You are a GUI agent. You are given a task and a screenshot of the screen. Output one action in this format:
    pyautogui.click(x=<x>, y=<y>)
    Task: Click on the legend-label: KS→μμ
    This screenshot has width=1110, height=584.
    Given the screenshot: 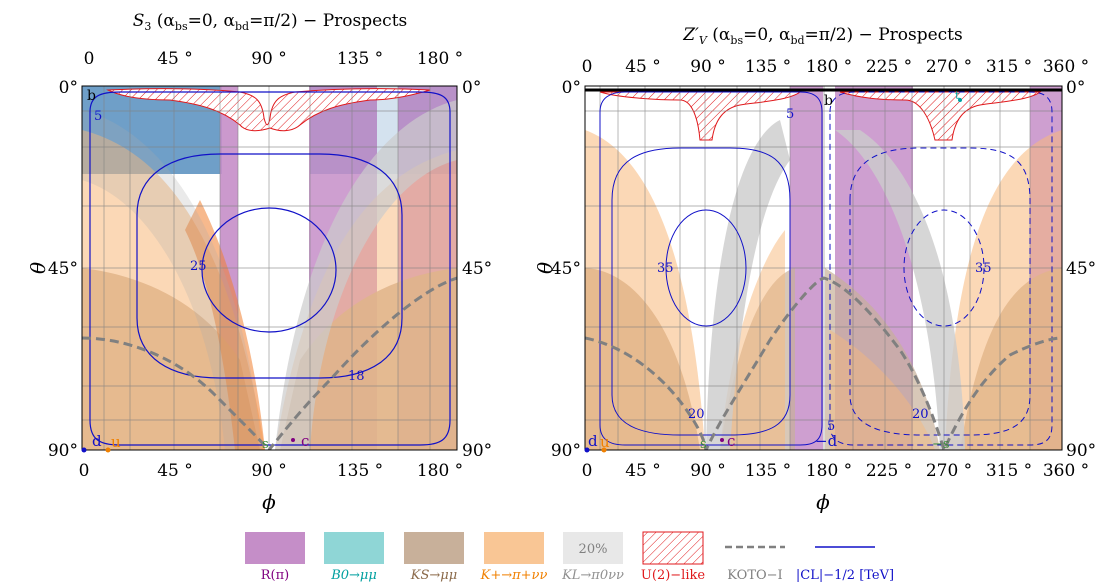 What is the action you would take?
    pyautogui.click(x=433, y=575)
    